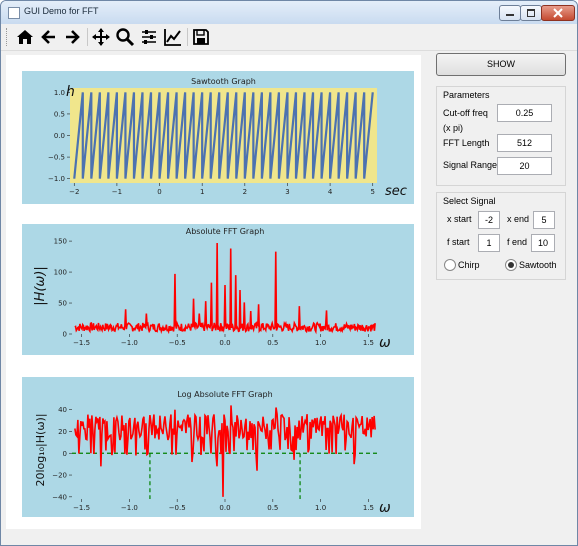 This screenshot has width=578, height=546. I want to click on y-tick-label: 0.0, so click(59, 136).